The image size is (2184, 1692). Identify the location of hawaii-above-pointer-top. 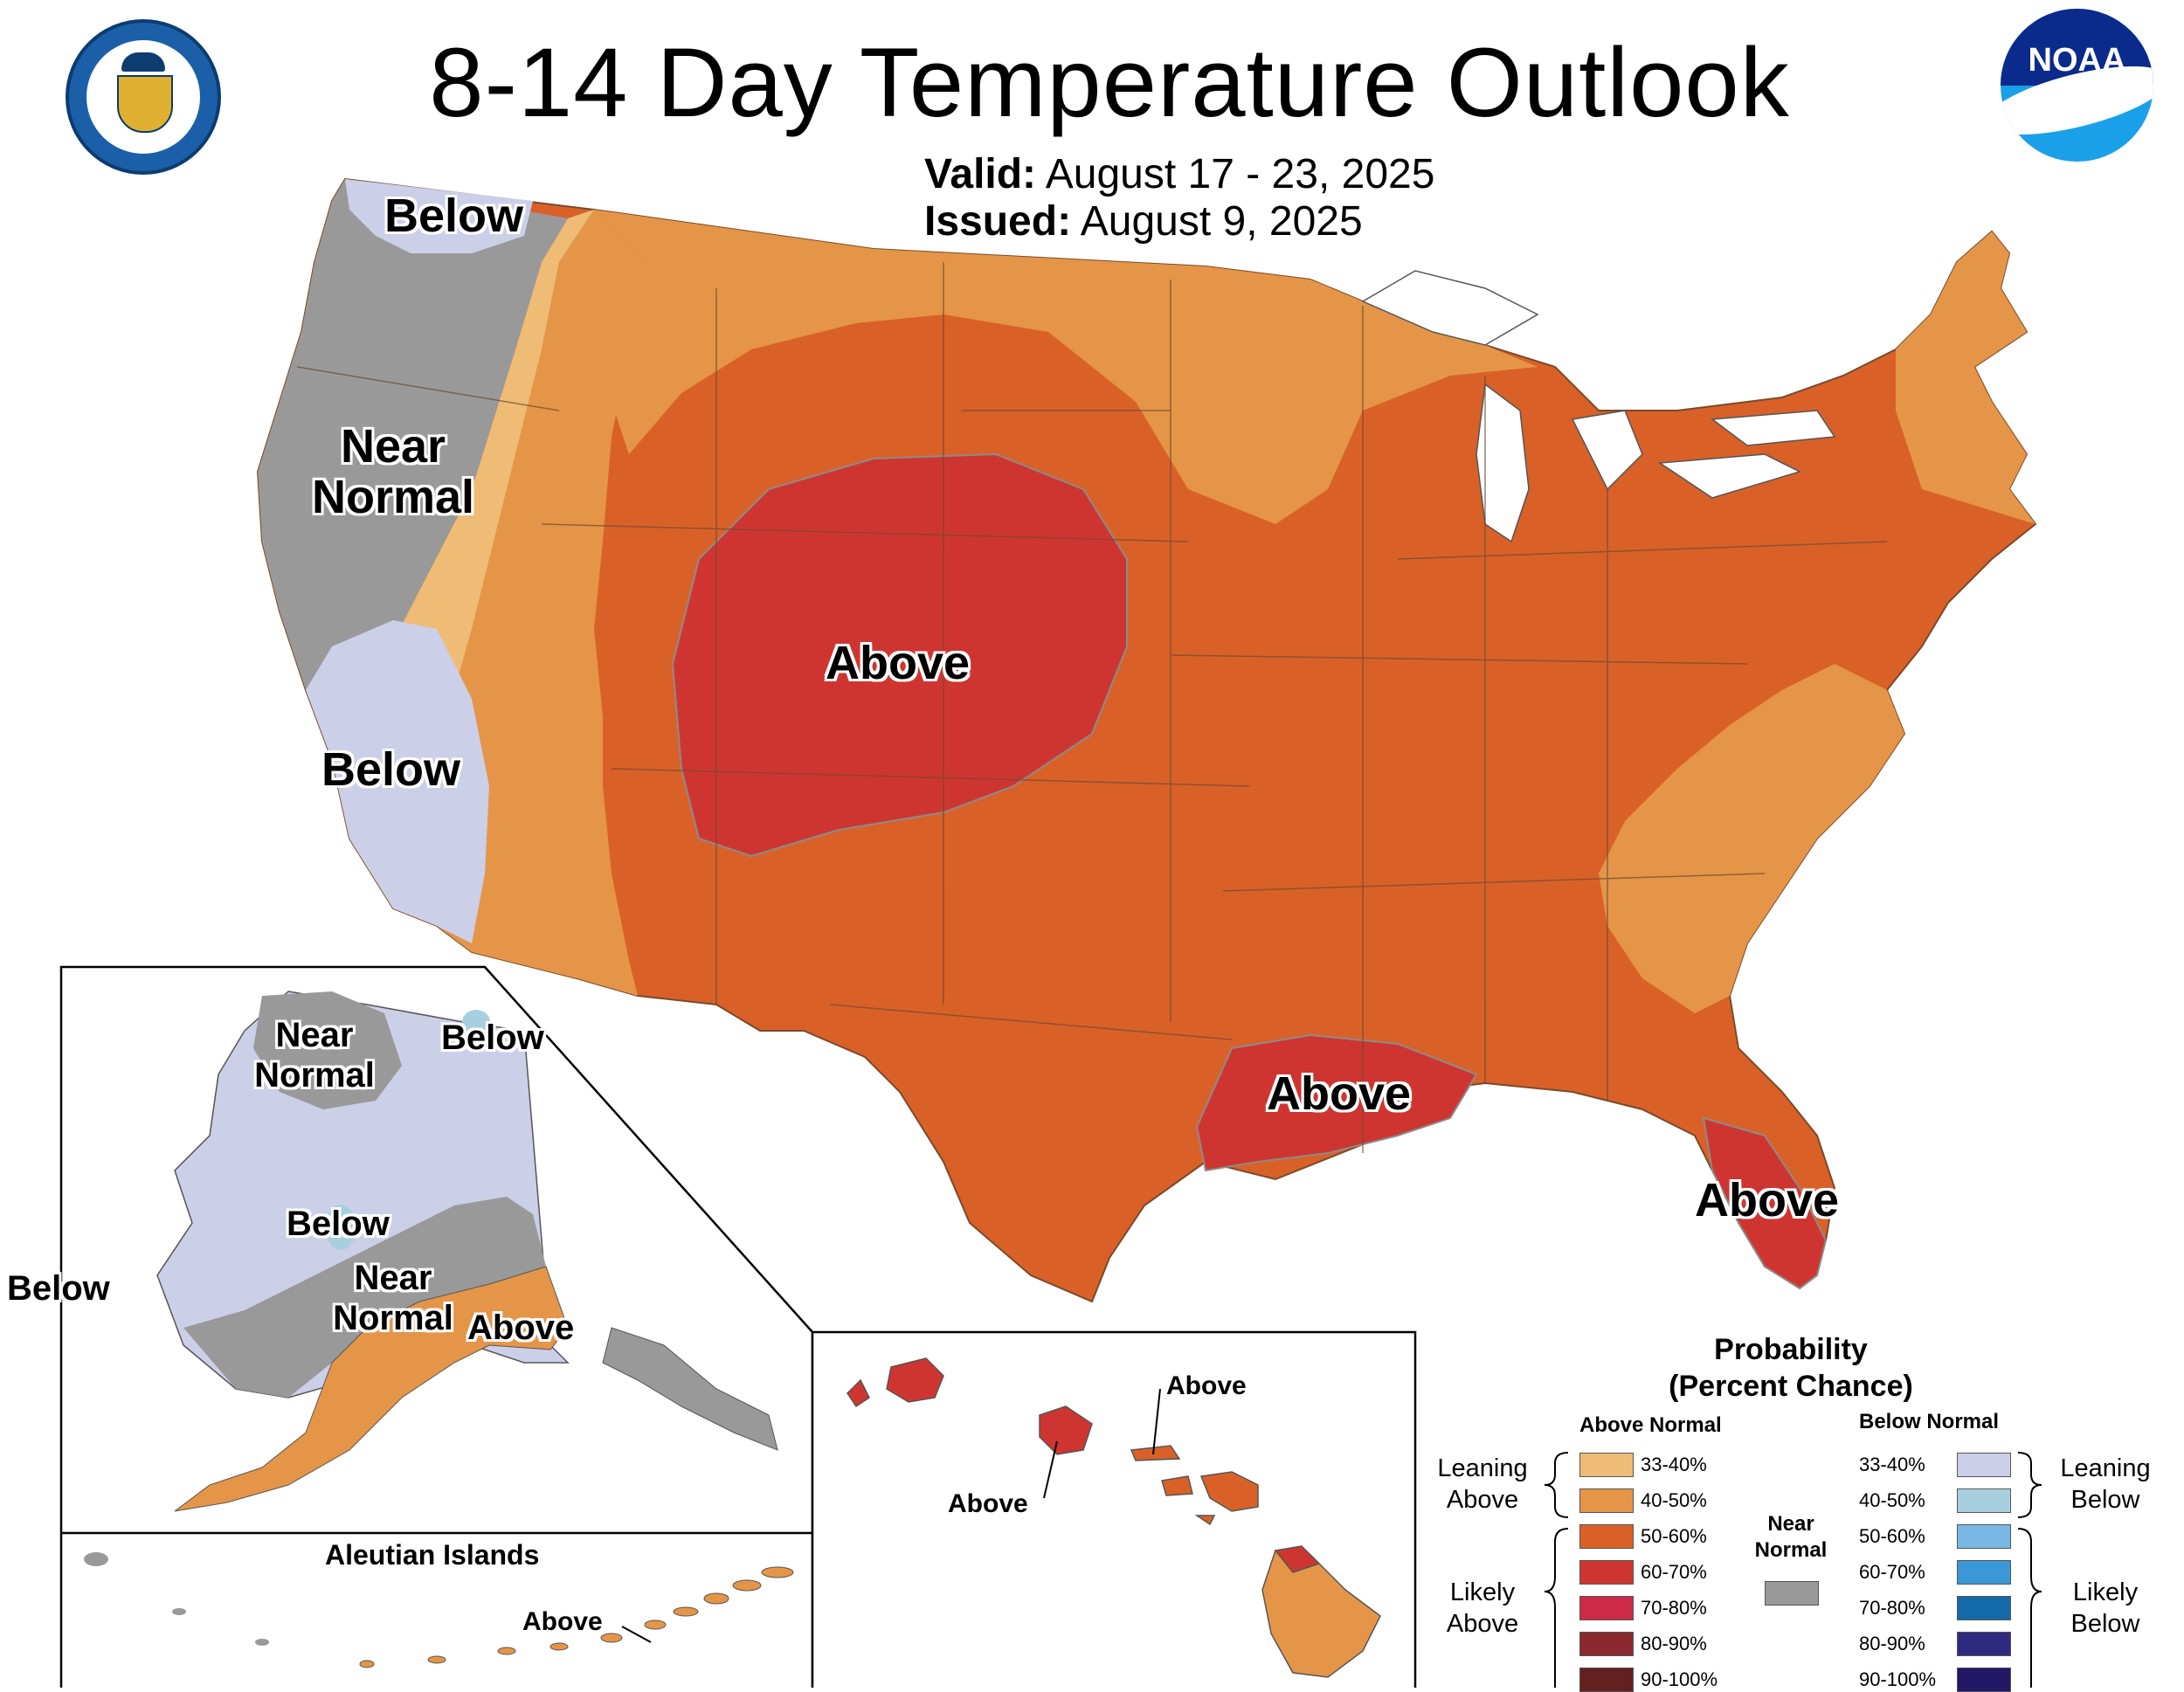
(1156, 1421).